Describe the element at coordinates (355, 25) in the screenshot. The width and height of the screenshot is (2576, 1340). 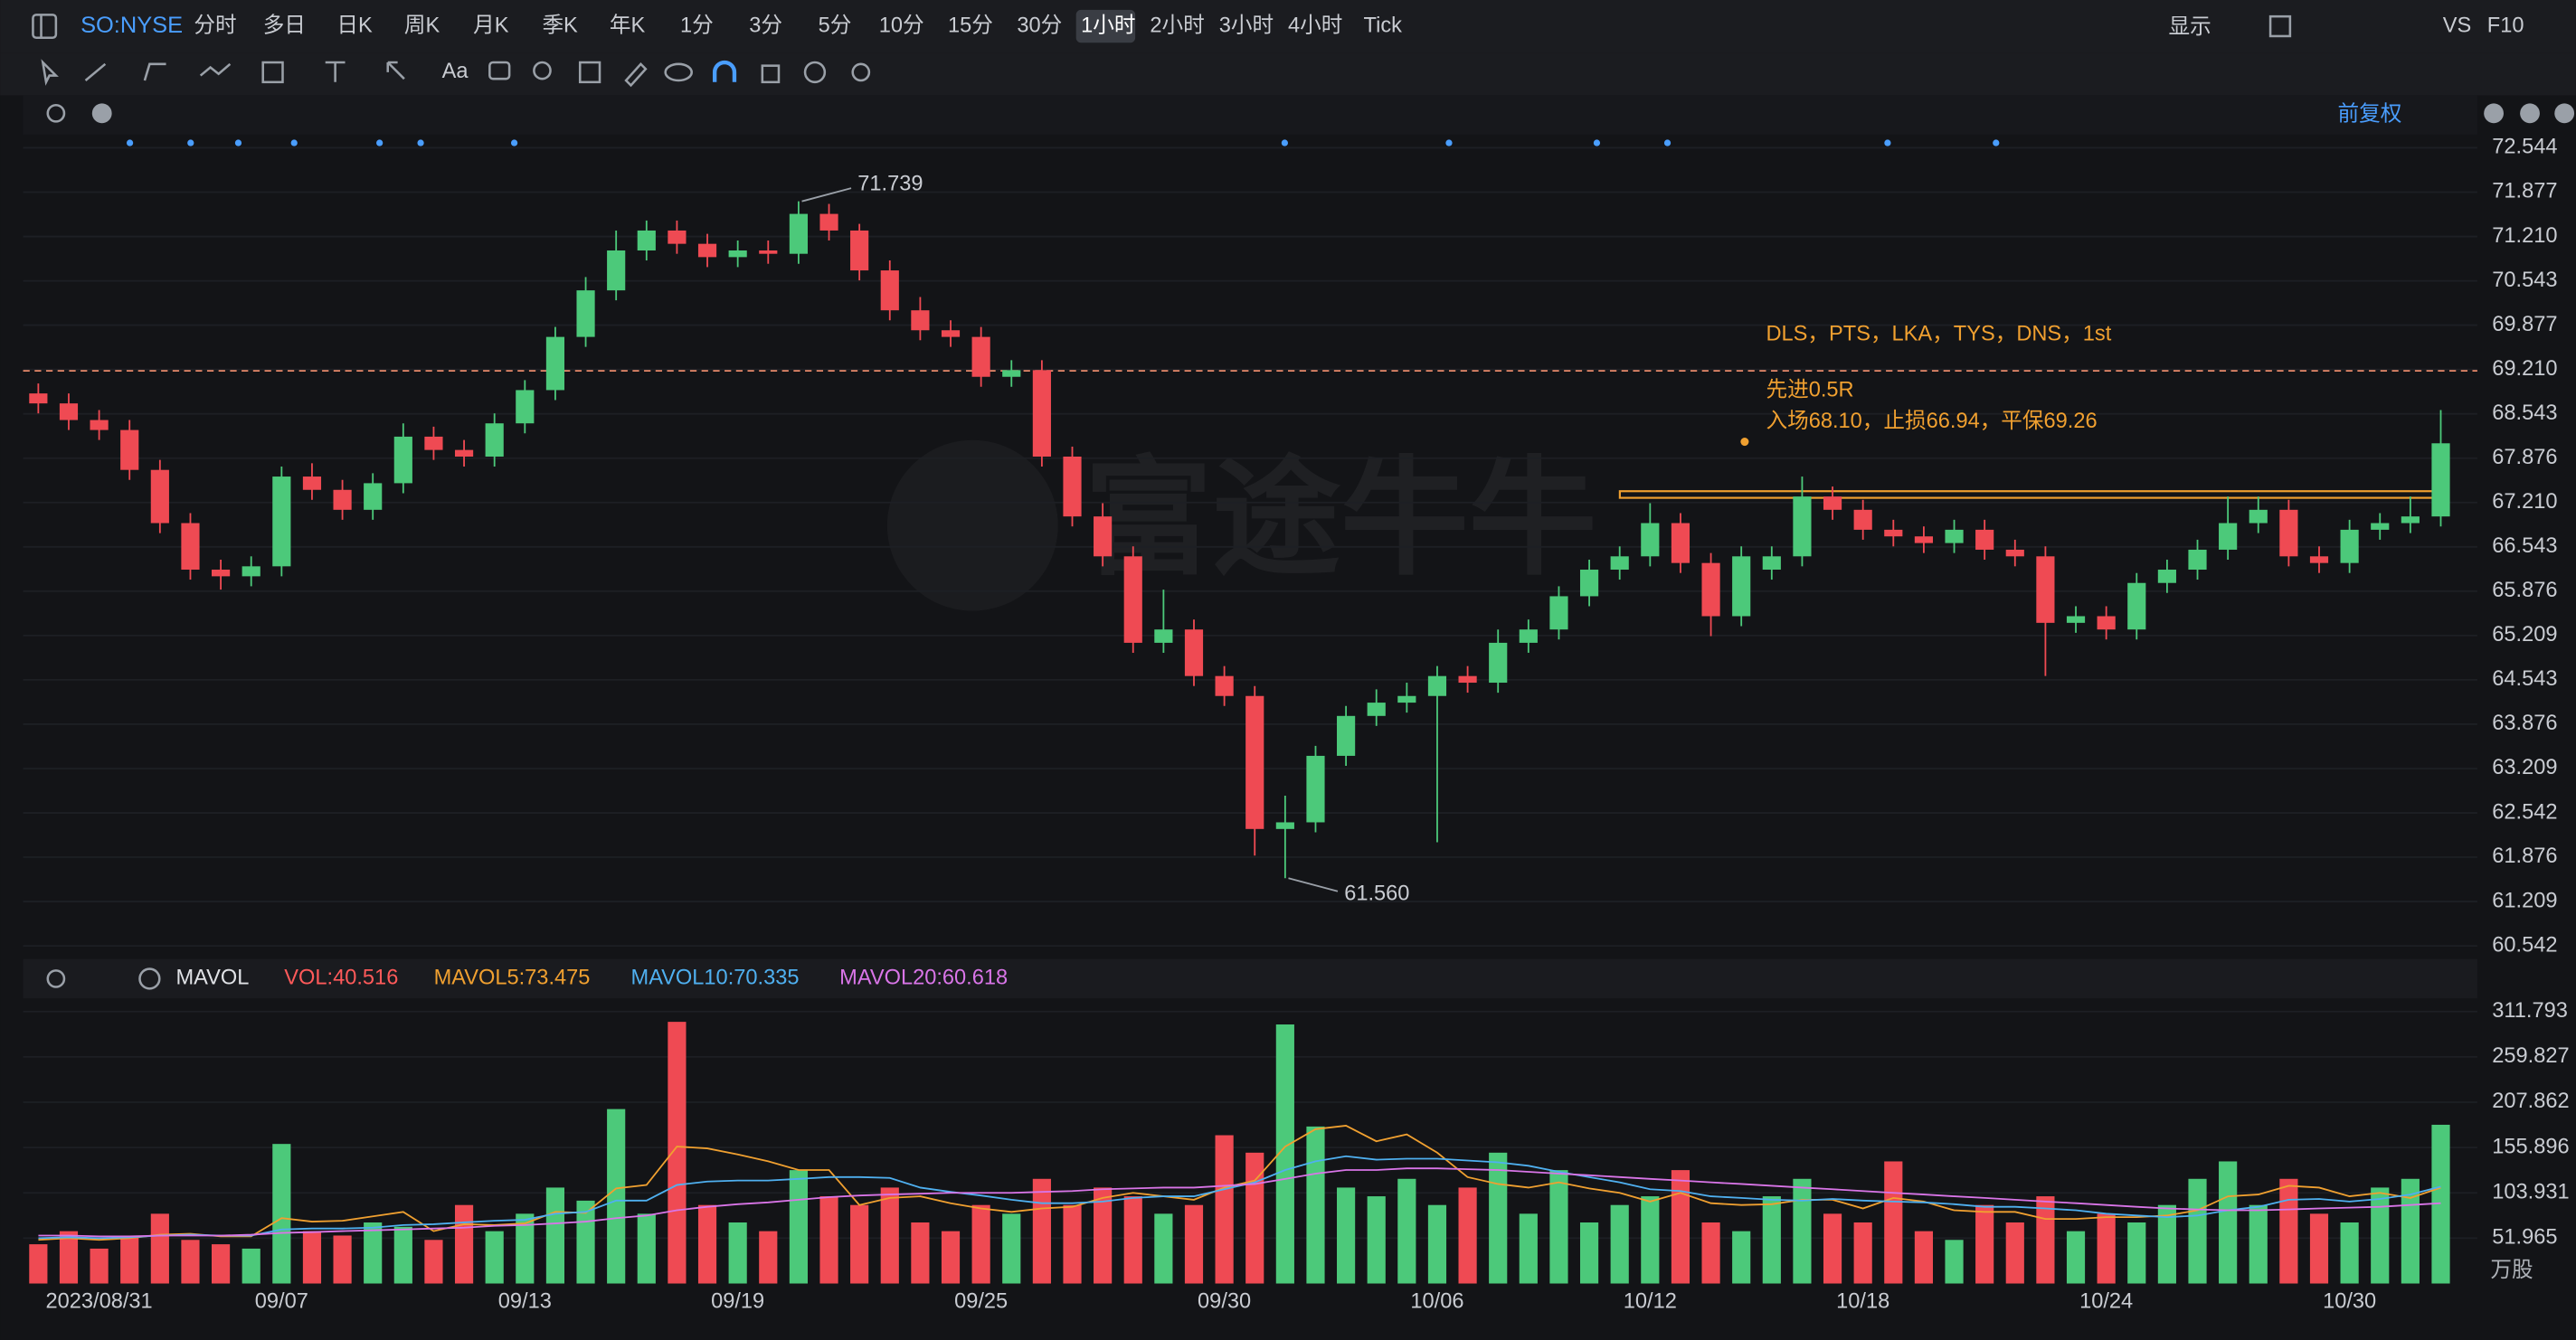
I see `period-button: 日K` at that location.